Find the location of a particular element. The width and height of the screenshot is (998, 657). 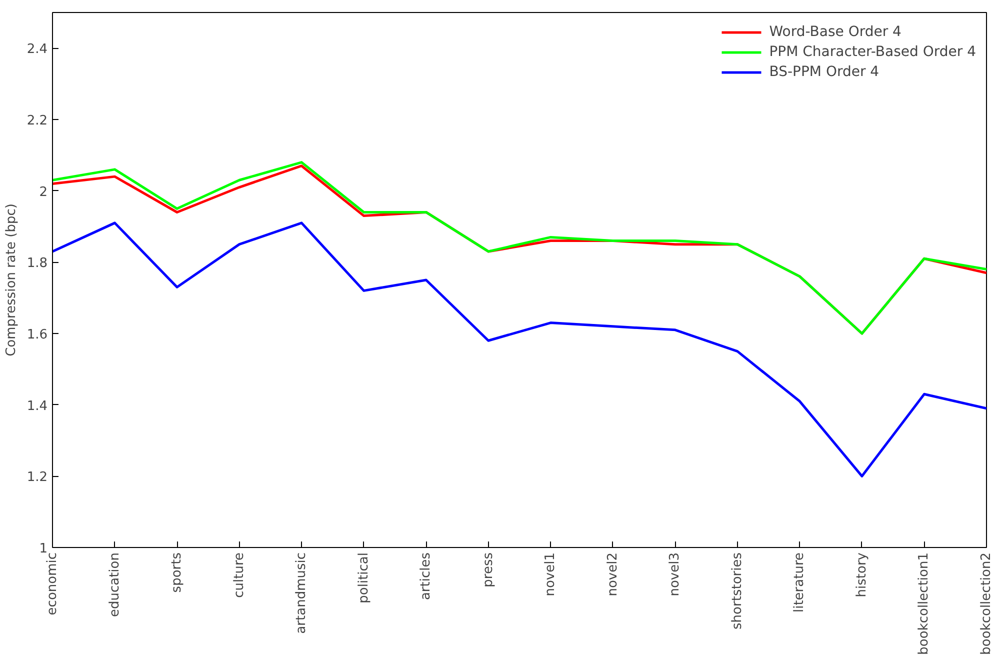

y-tick-label: 1.8 is located at coordinates (37, 264).